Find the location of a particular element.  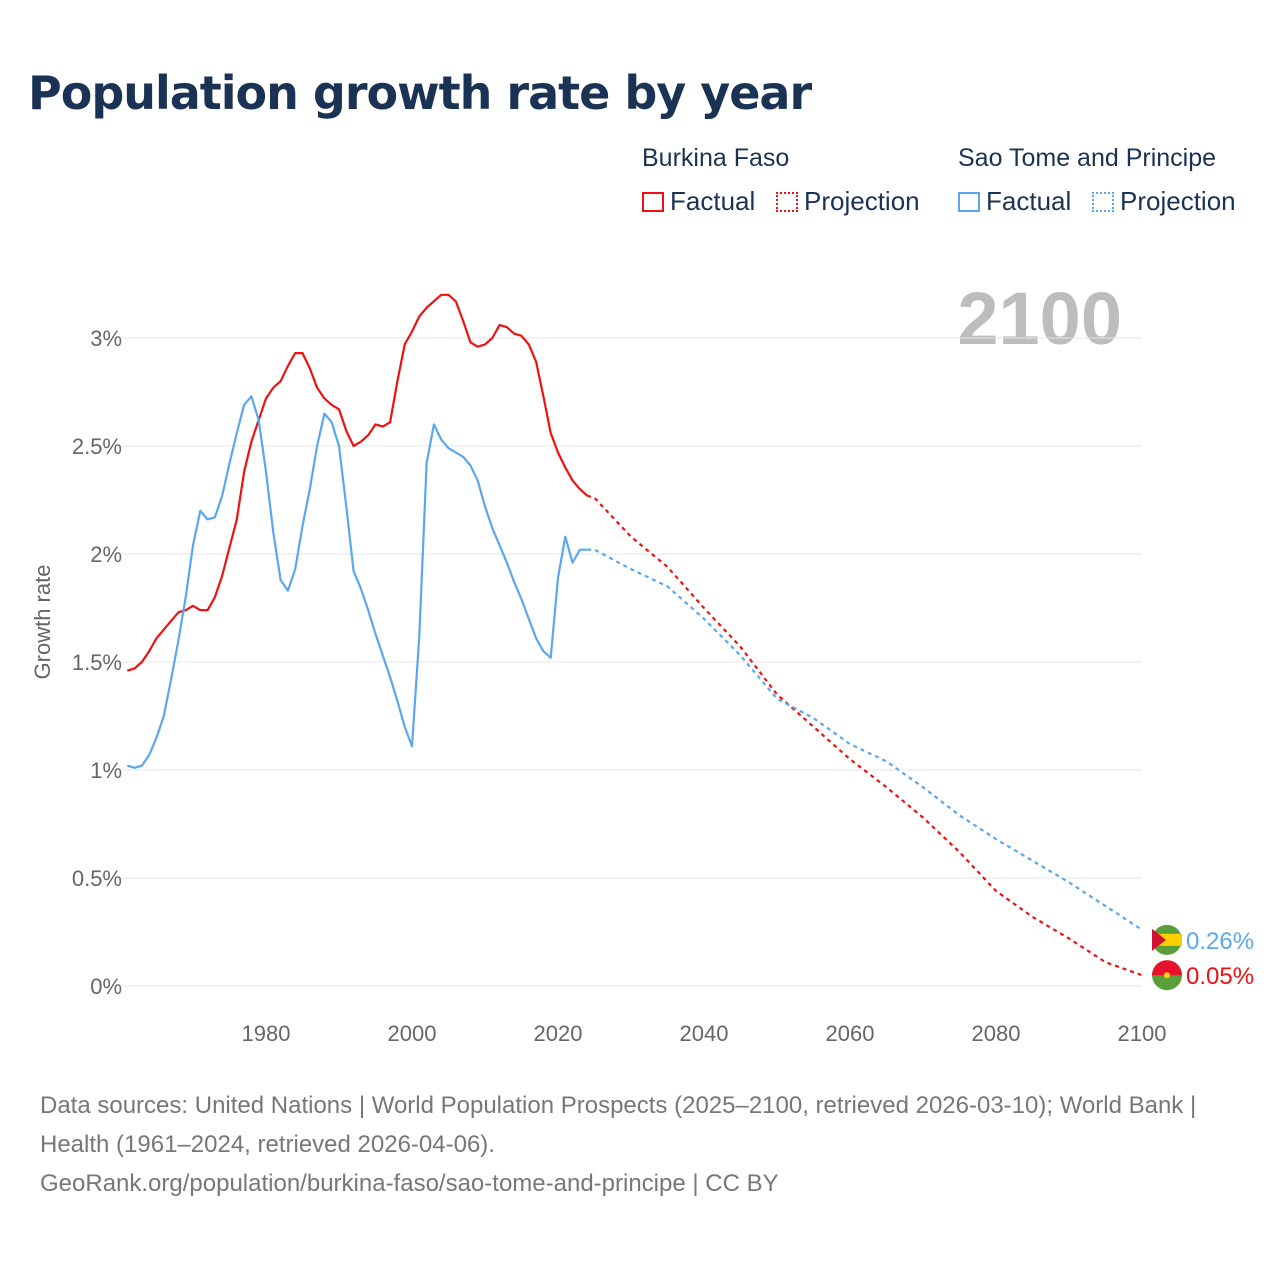

y-tick-label: 2.5% is located at coordinates (97, 446).